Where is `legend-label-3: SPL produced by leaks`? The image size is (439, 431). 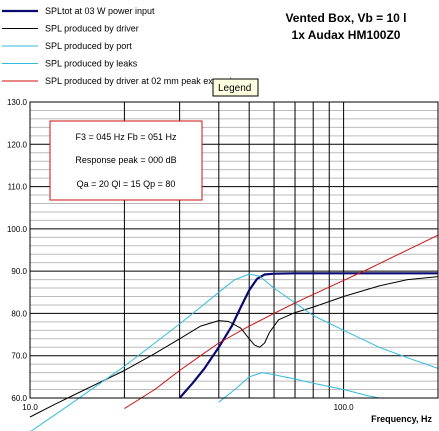 legend-label-3: SPL produced by leaks is located at coordinates (91, 64).